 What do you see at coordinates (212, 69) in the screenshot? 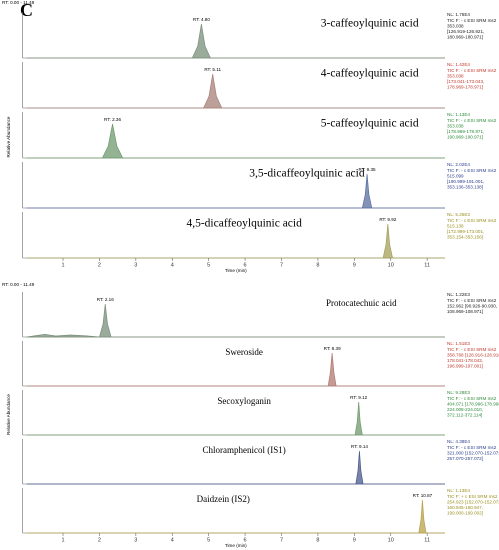
I see `retention-time-label: RT: 5.11` at bounding box center [212, 69].